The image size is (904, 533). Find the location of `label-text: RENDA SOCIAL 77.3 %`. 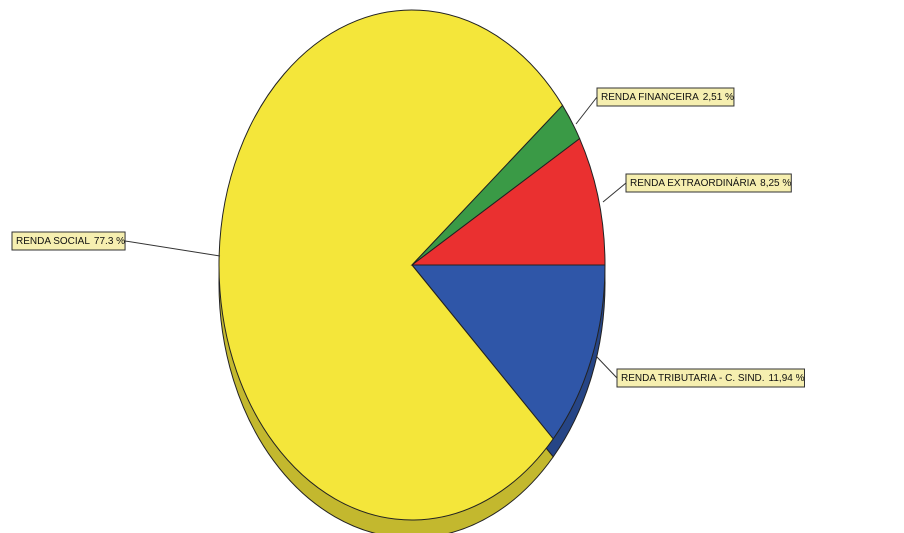

label-text: RENDA SOCIAL 77.3 % is located at coordinates (70, 241).